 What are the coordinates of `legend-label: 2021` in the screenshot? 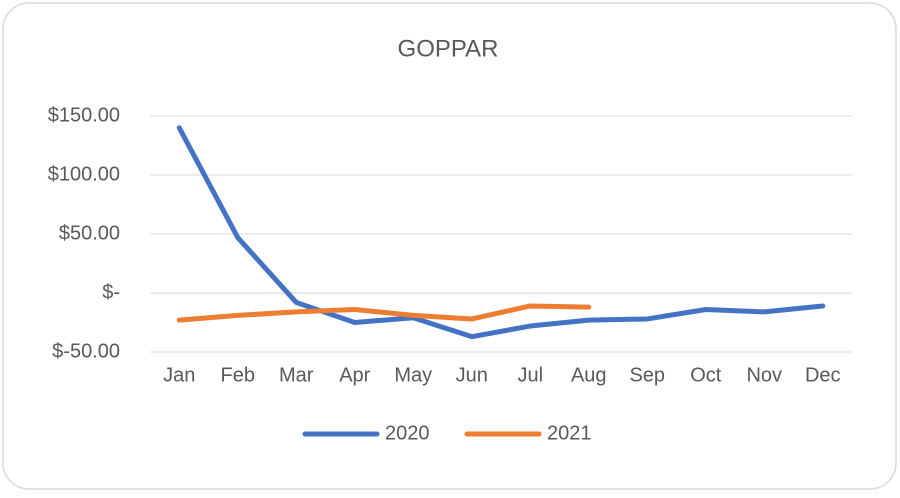 It's located at (569, 433).